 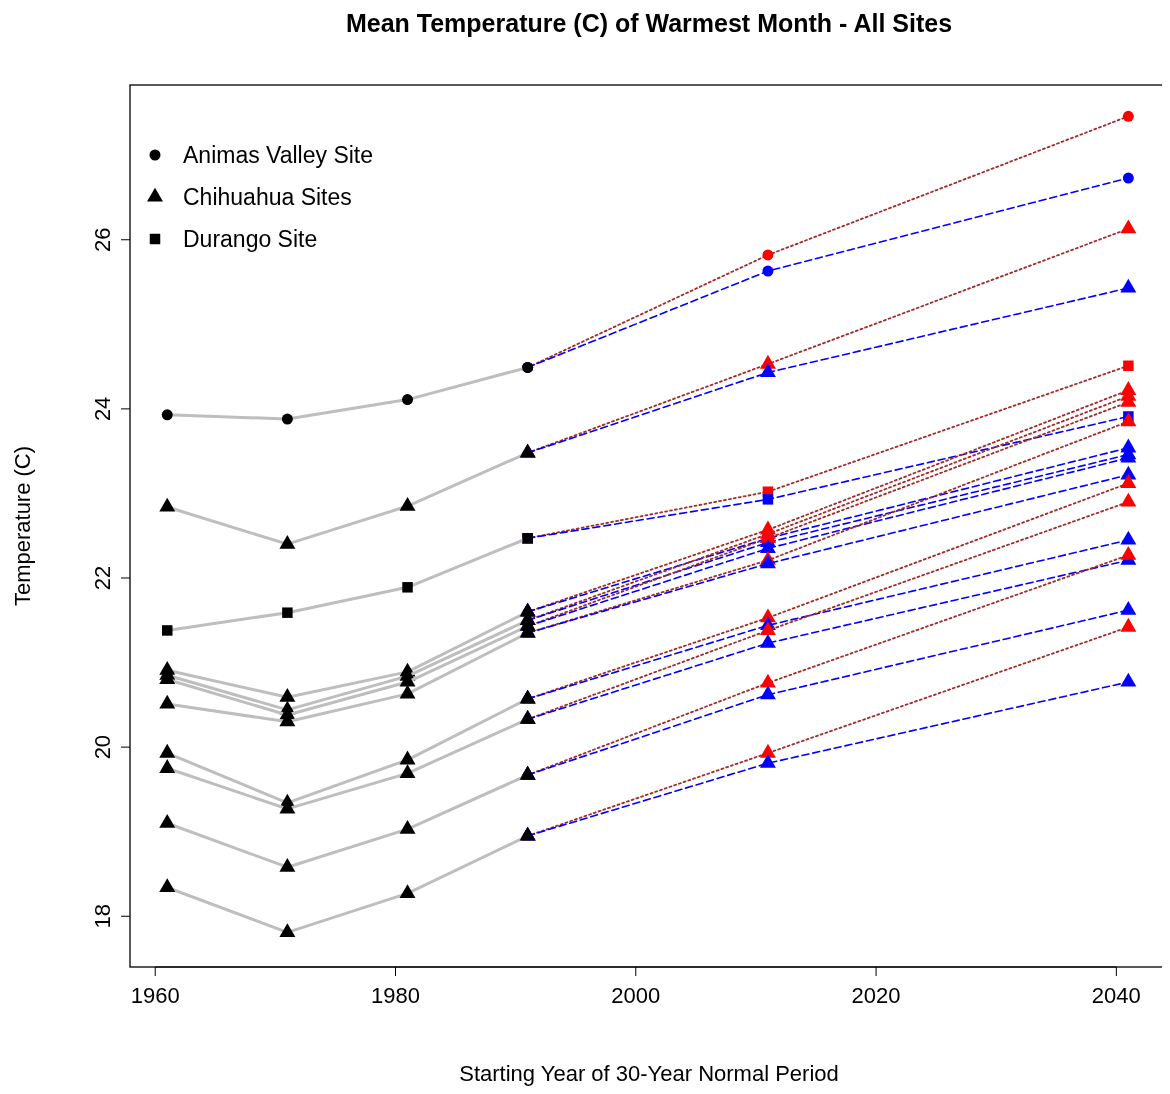 What do you see at coordinates (22, 526) in the screenshot?
I see `y-axis-title: Temperature (C)` at bounding box center [22, 526].